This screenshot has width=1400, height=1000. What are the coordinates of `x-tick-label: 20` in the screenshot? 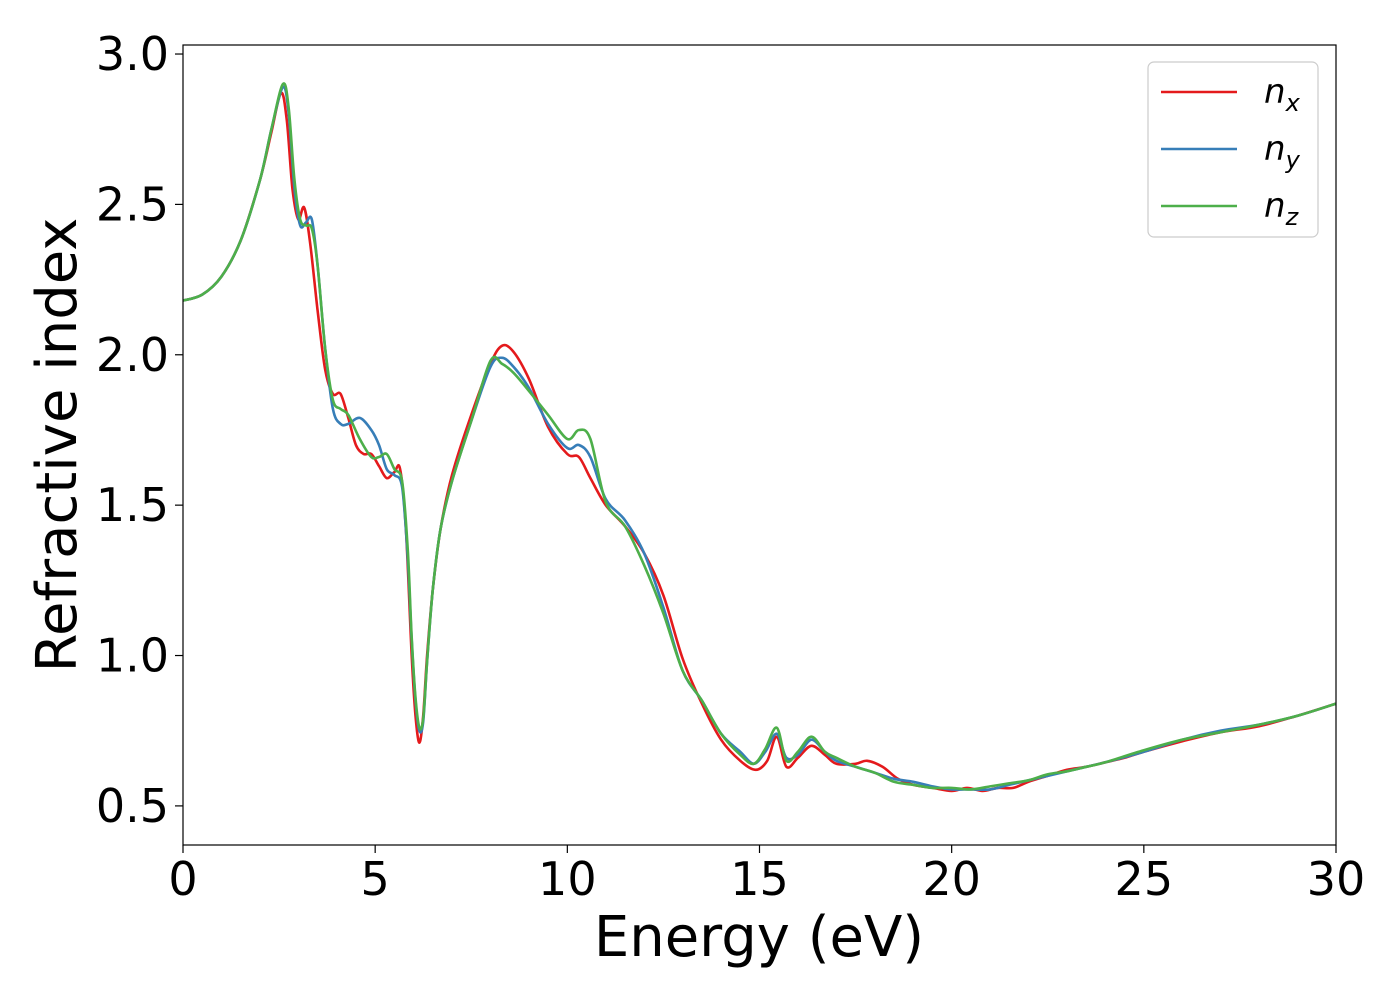 It's located at (951, 879).